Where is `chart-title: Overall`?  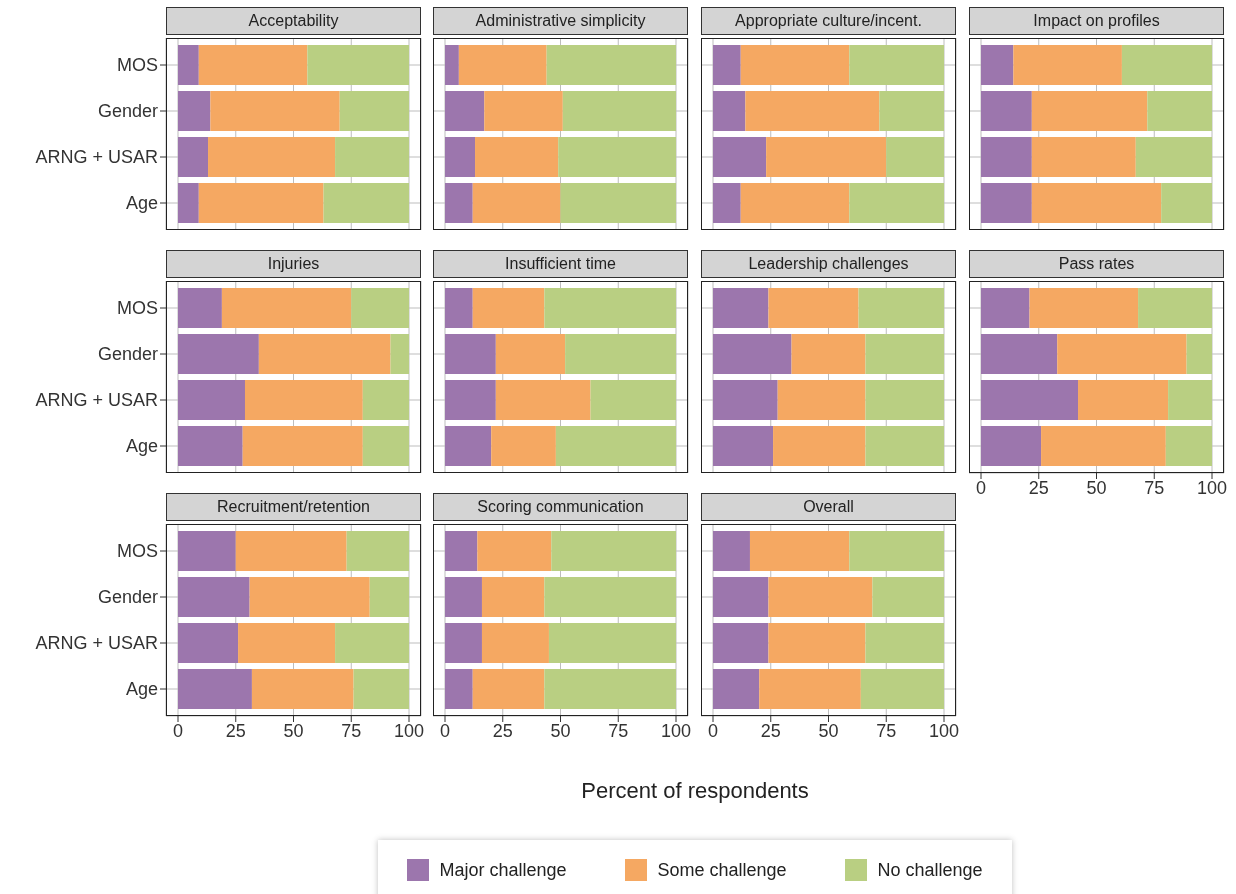
chart-title: Overall is located at coordinates (828, 507).